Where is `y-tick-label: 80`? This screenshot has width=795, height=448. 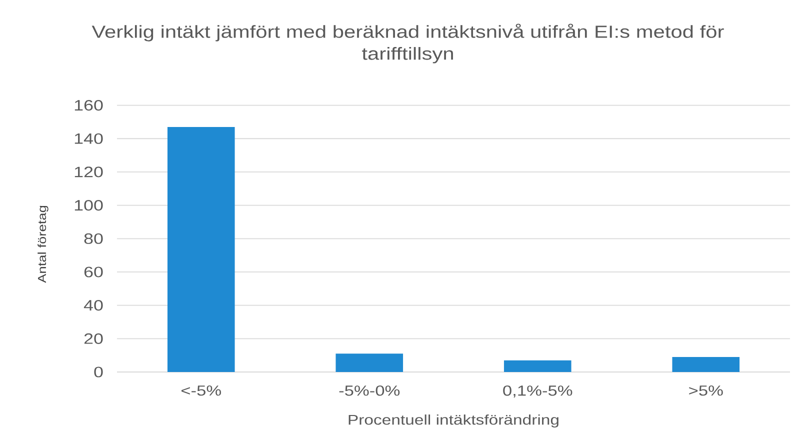 y-tick-label: 80 is located at coordinates (93, 238).